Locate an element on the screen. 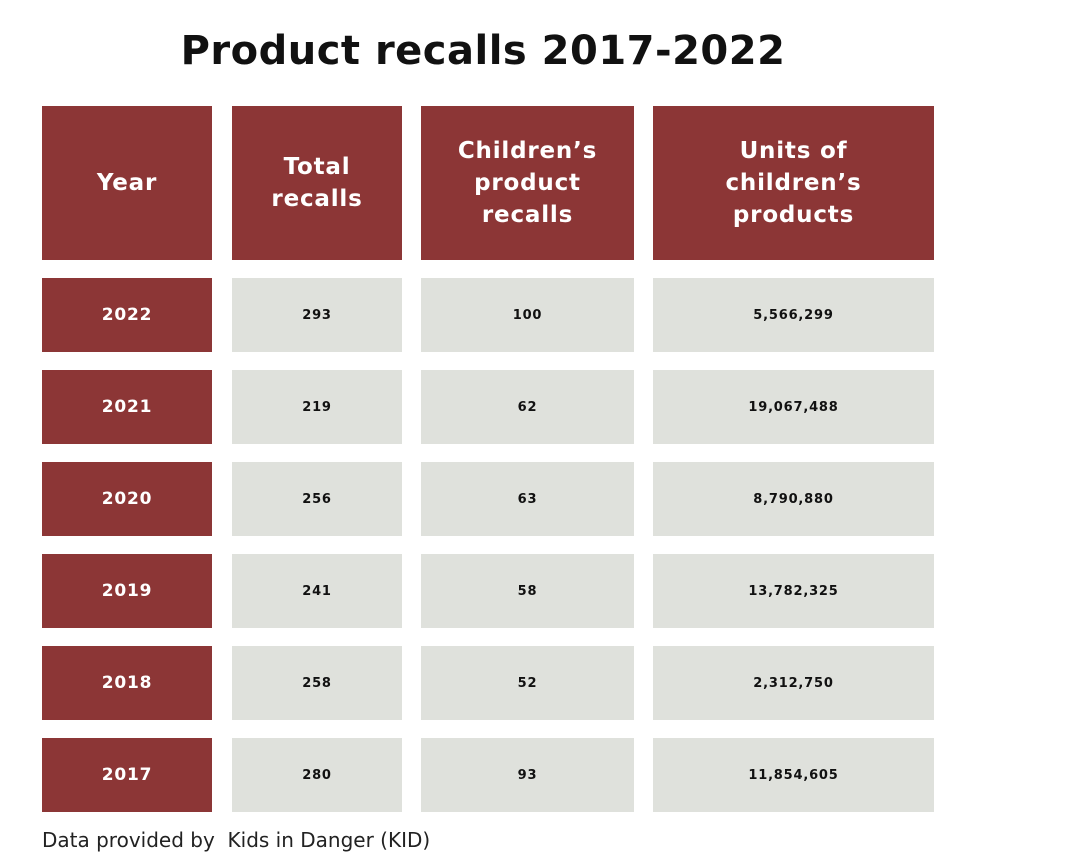  table-cell-childrens-product-recalls: 52 is located at coordinates (527, 683).